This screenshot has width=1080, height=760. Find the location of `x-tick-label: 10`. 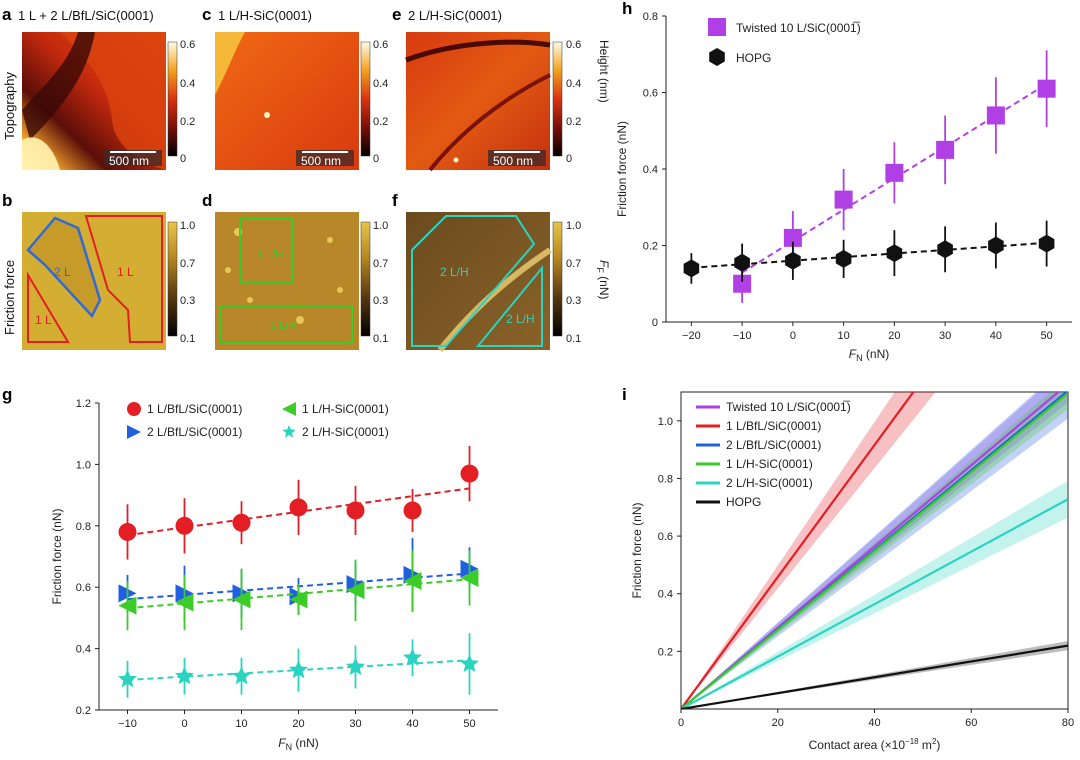

x-tick-label: 10 is located at coordinates (844, 336).